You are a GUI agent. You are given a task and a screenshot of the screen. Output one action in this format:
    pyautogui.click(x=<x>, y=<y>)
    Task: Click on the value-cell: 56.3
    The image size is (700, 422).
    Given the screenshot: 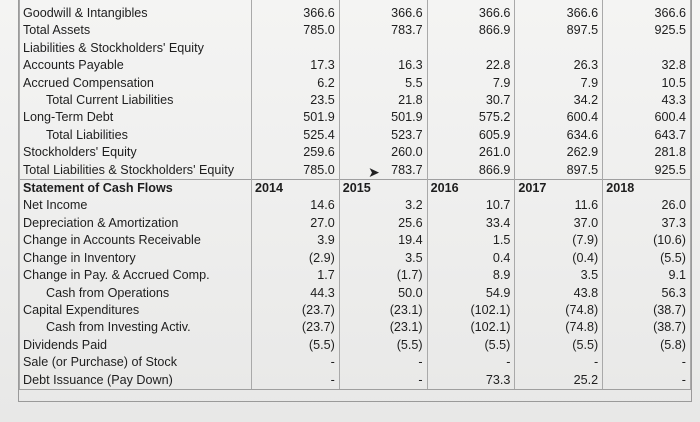 What is the action you would take?
    pyautogui.click(x=646, y=293)
    